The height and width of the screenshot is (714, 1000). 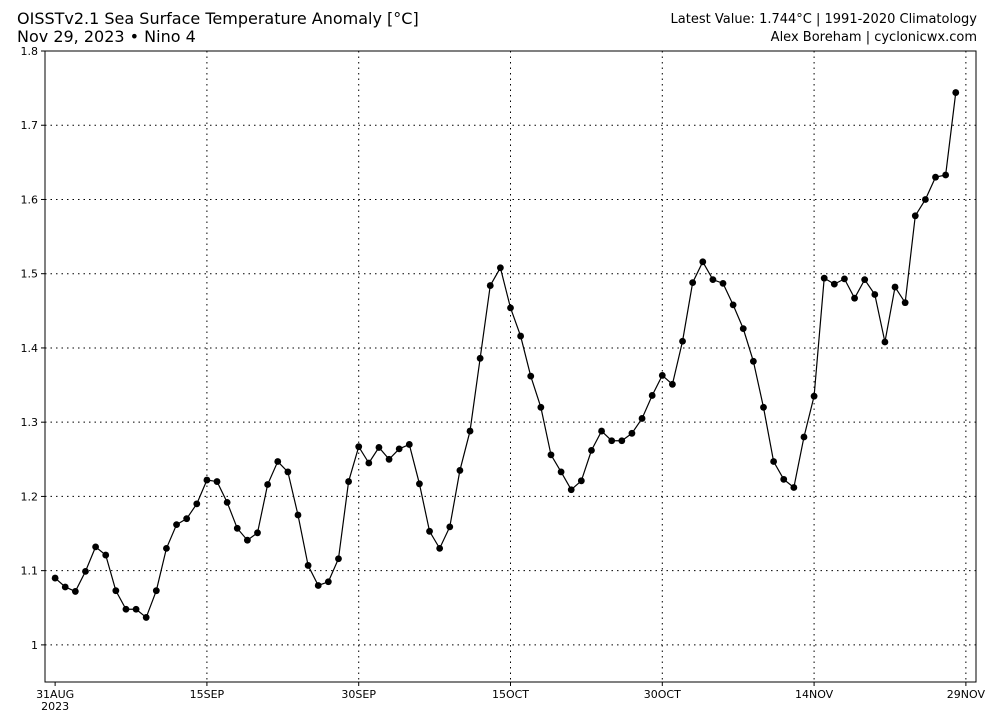 What do you see at coordinates (873, 37) in the screenshot?
I see `credit-label: Alex Boreham | cyclonicwx.com` at bounding box center [873, 37].